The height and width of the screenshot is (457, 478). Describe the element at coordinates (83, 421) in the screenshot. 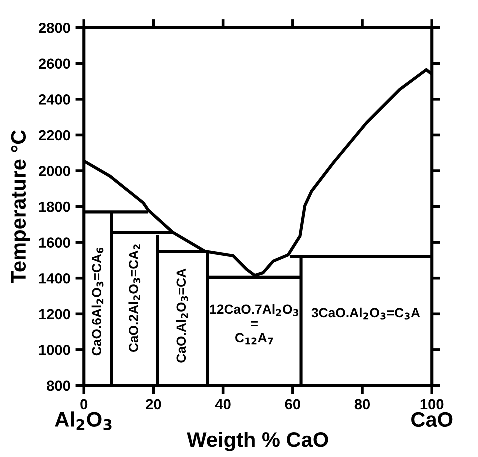

I see `text: Al$_{2}$O$_{3}$` at that location.